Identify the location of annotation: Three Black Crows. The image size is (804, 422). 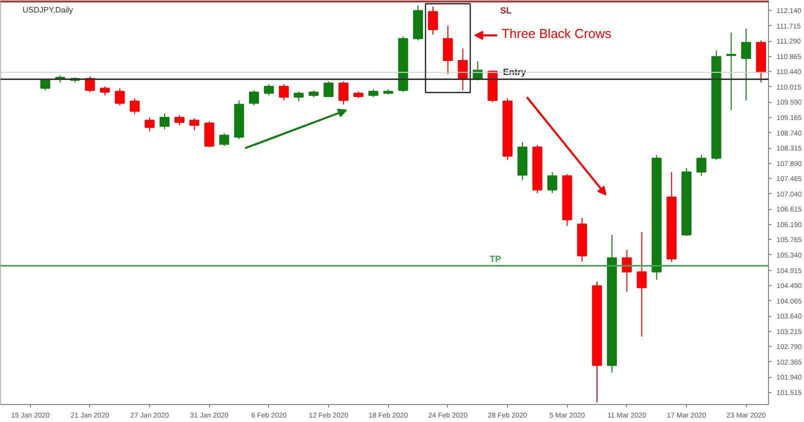
(557, 33).